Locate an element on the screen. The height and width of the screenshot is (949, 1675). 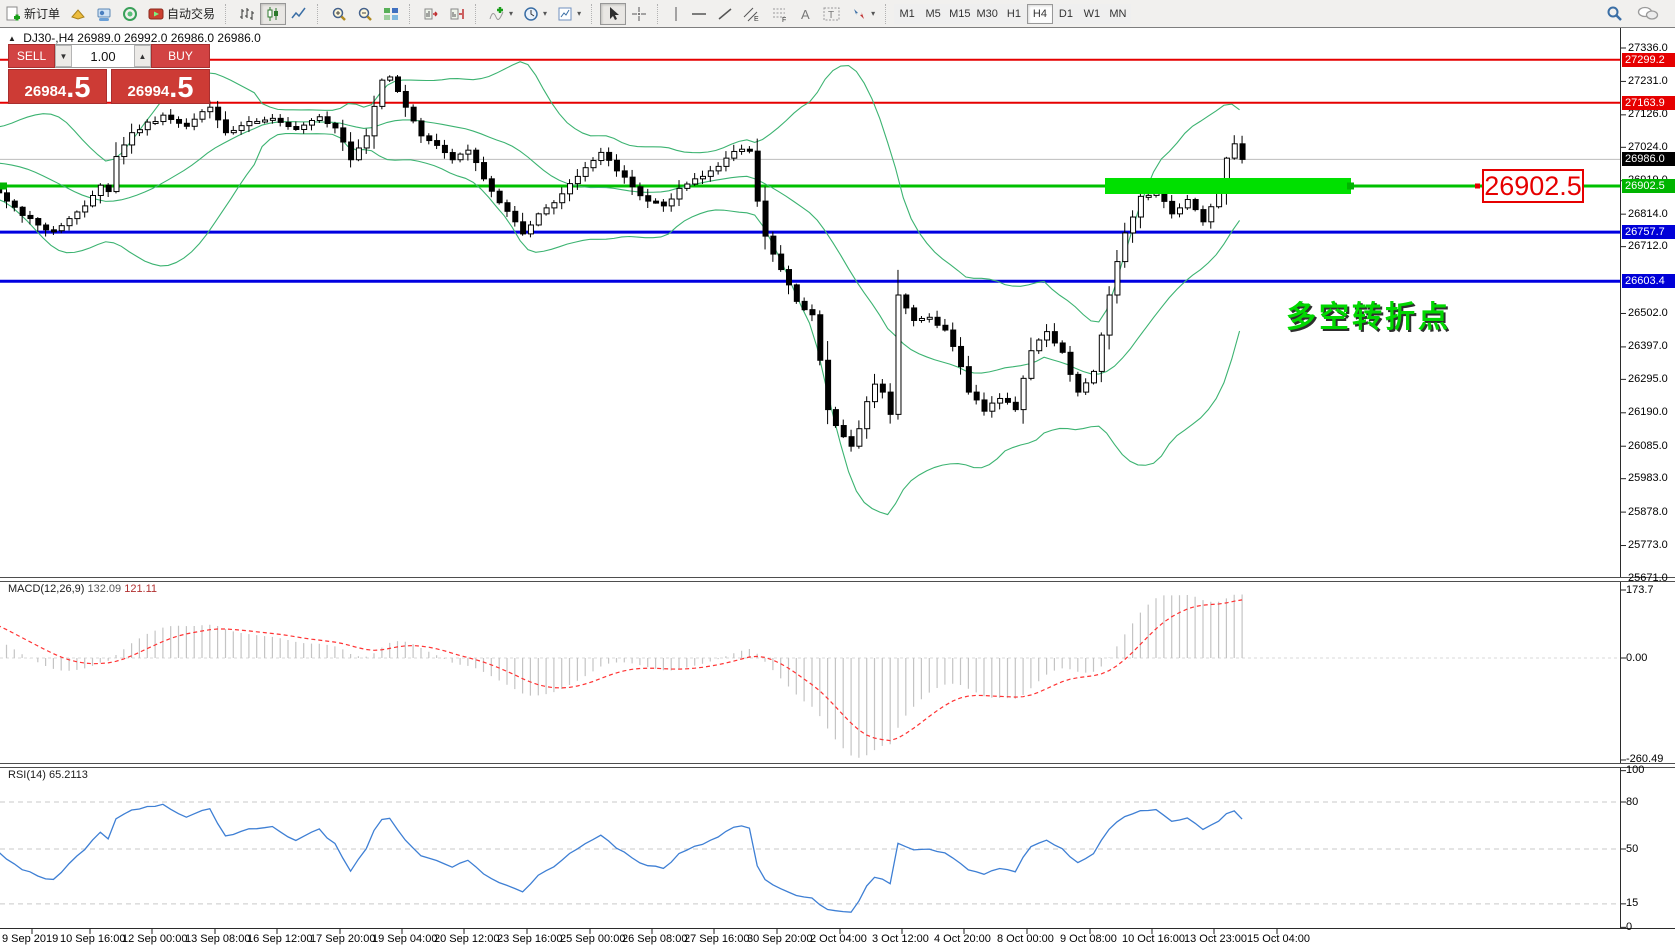
search-icon is located at coordinates (1614, 13).